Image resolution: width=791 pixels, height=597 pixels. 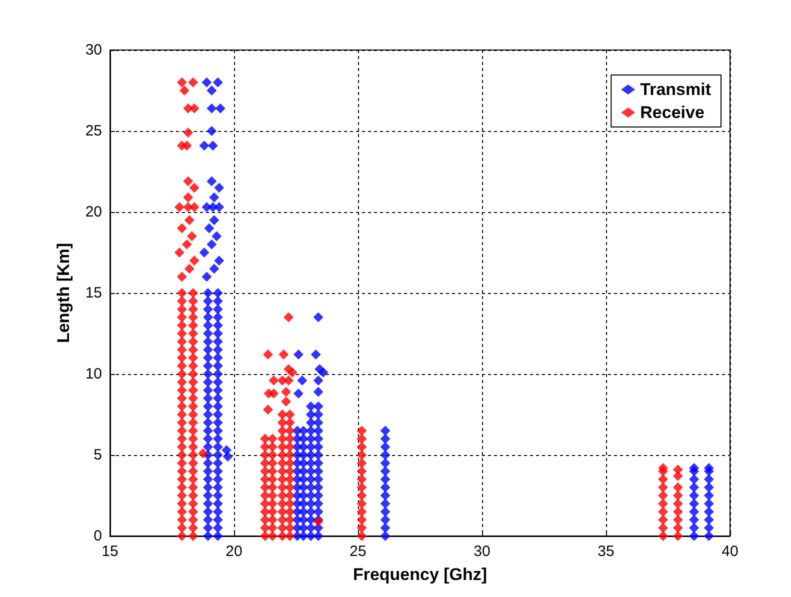 What do you see at coordinates (672, 112) in the screenshot?
I see `legend-label: Receive` at bounding box center [672, 112].